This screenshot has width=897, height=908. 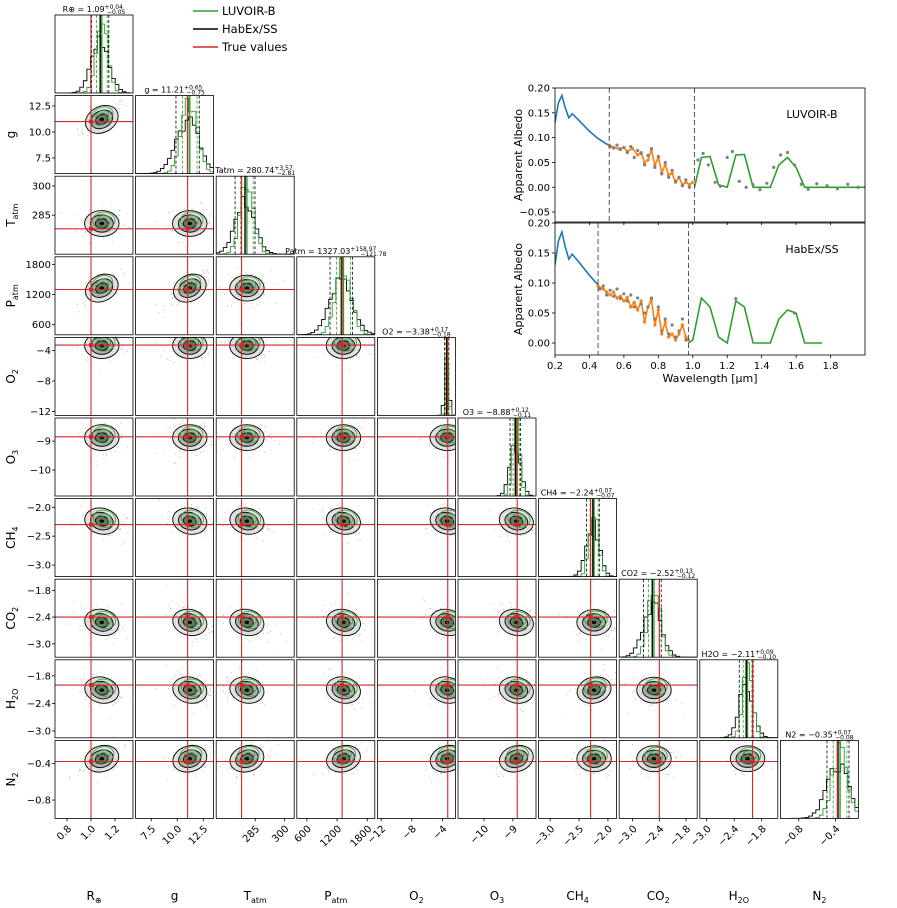 What do you see at coordinates (41, 216) in the screenshot?
I see `y-tick-label: 285` at bounding box center [41, 216].